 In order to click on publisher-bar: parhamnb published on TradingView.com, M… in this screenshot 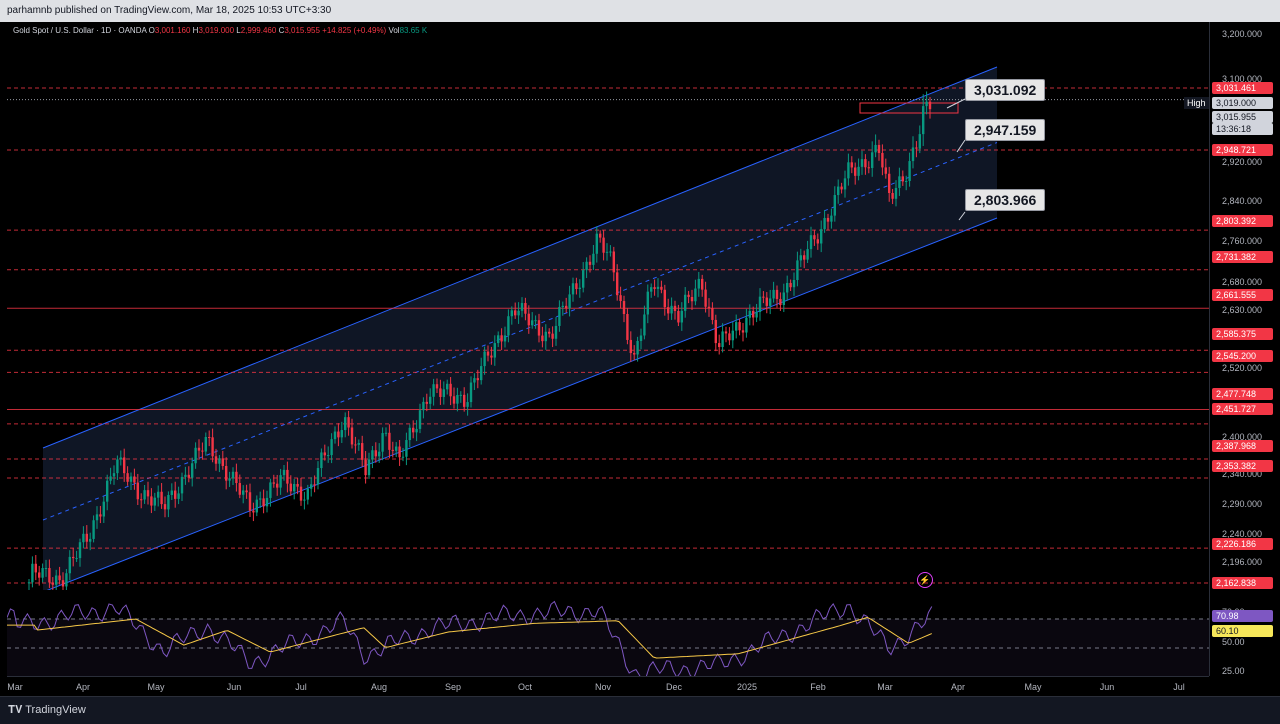, I will do `click(640, 11)`.